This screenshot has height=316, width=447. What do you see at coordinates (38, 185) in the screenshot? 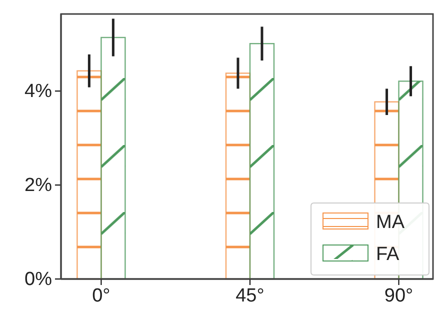
I see `y-tick-label: 2%` at bounding box center [38, 185].